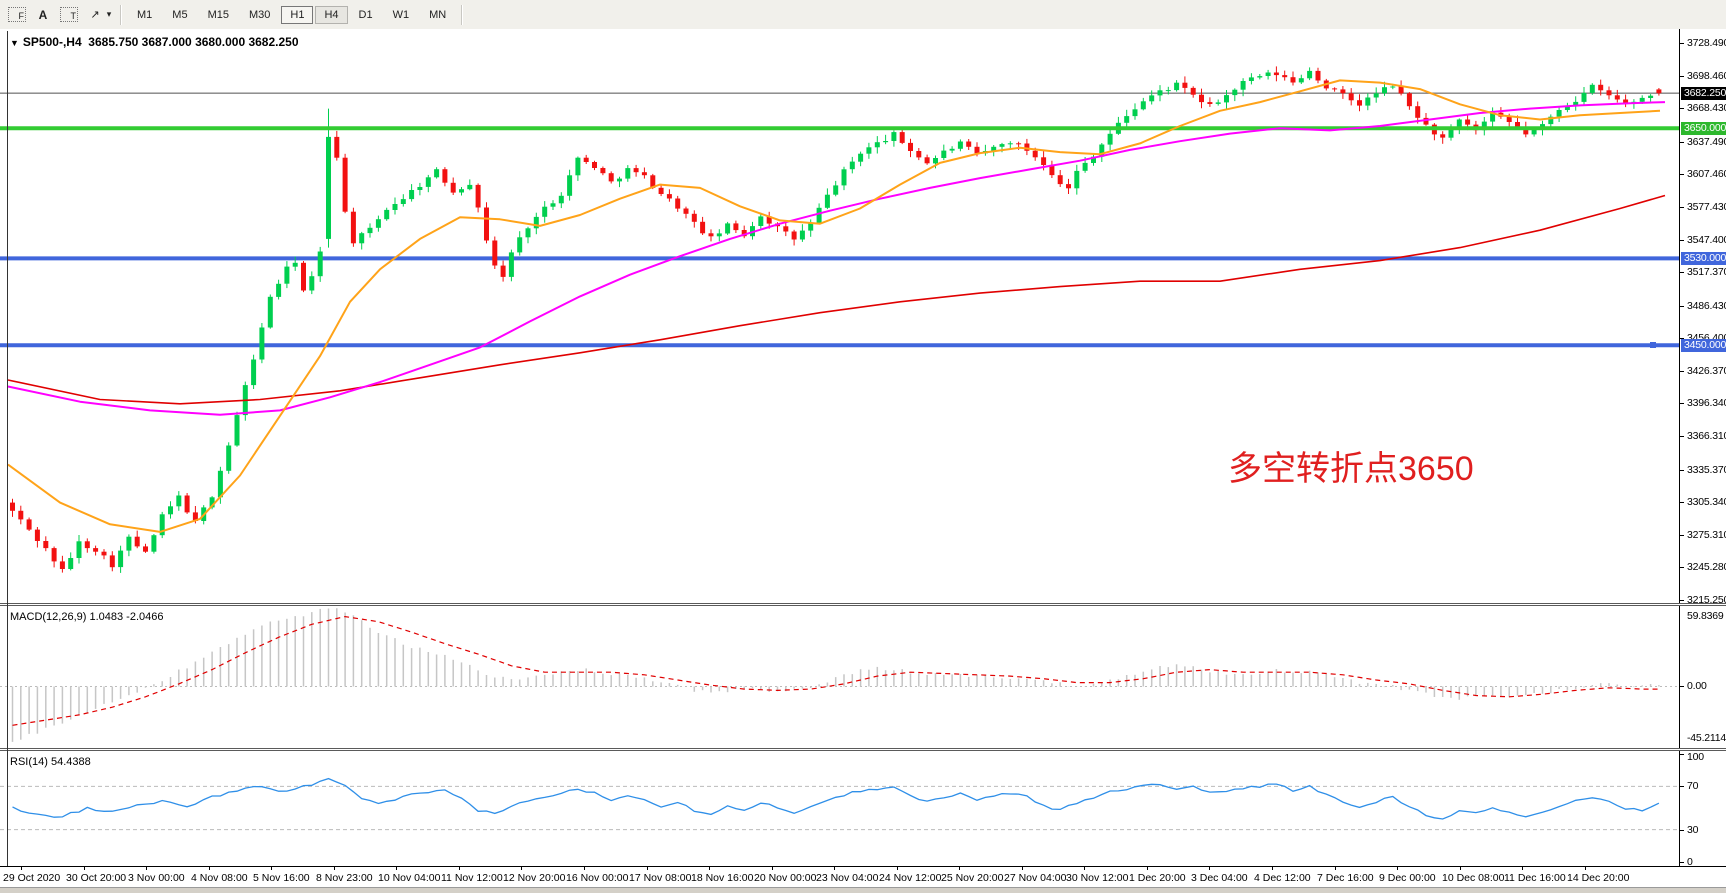 The height and width of the screenshot is (893, 1726). I want to click on time-label: 4 Nov 08:00, so click(219, 878).